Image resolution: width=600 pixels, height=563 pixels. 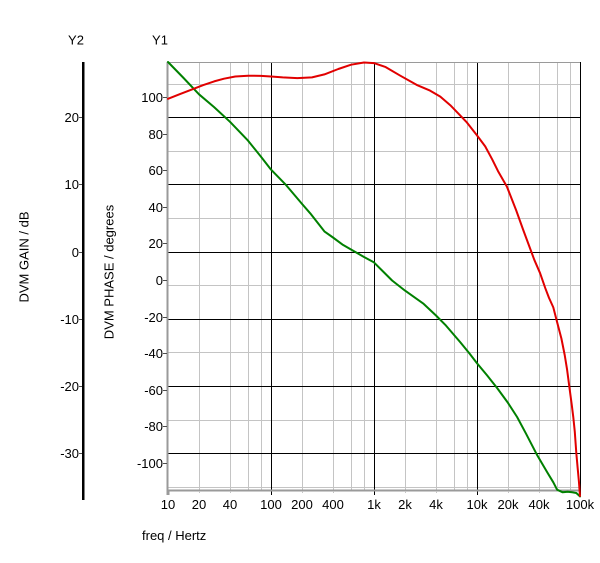 I want to click on x-tick-label: 200, so click(x=302, y=504).